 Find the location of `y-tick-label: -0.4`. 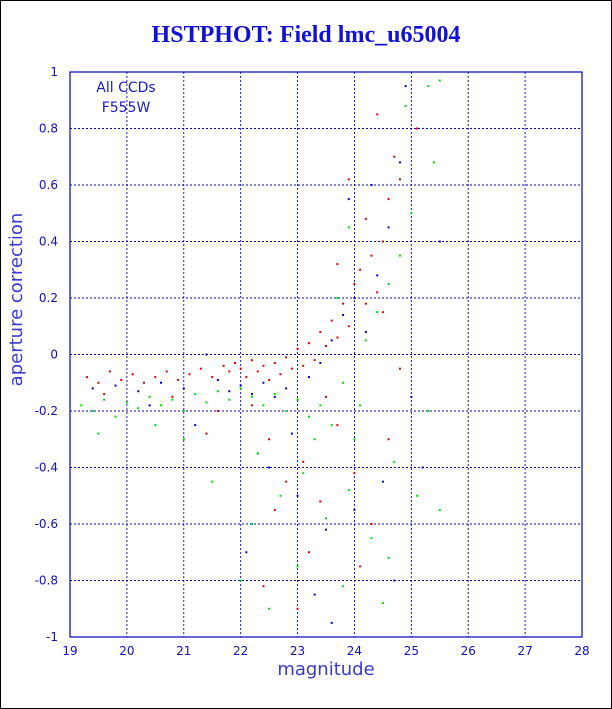

y-tick-label: -0.4 is located at coordinates (46, 468).